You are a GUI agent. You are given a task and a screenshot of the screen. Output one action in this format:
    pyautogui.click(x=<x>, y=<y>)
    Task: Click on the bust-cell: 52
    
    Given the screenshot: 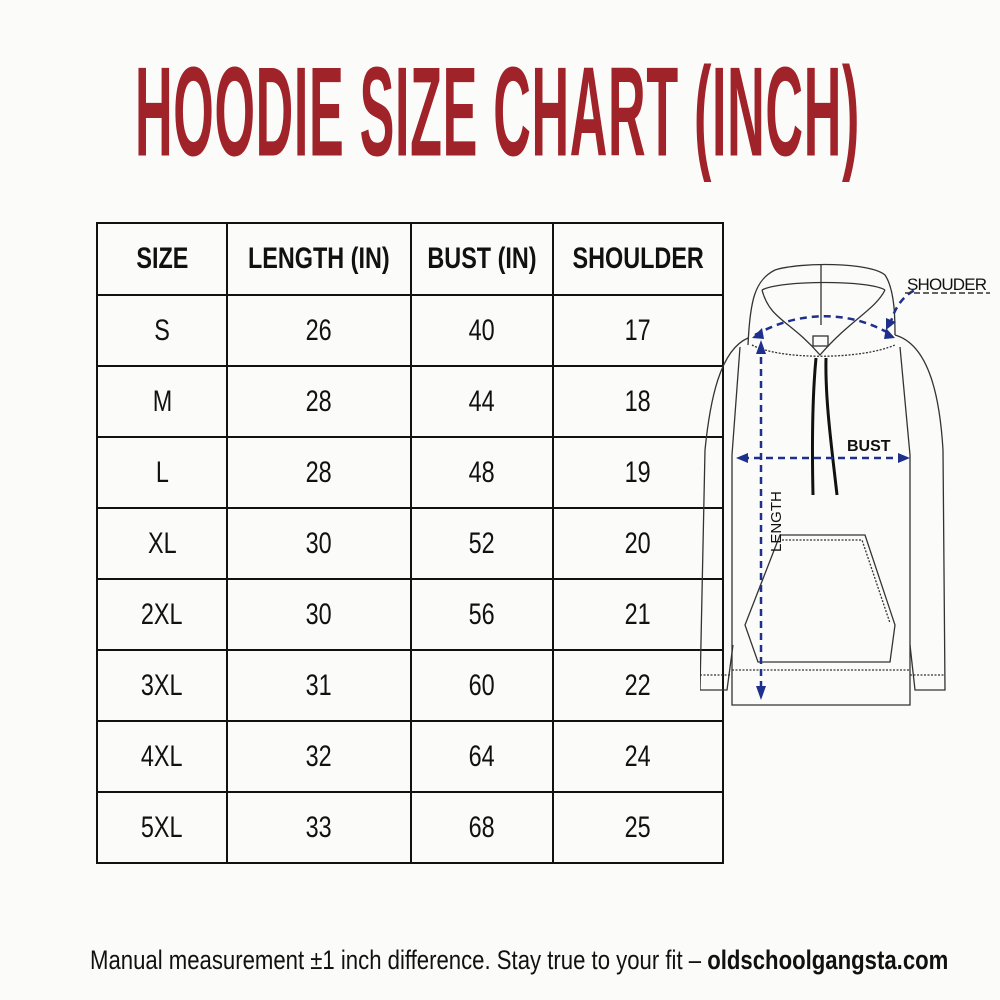 What is the action you would take?
    pyautogui.click(x=481, y=543)
    